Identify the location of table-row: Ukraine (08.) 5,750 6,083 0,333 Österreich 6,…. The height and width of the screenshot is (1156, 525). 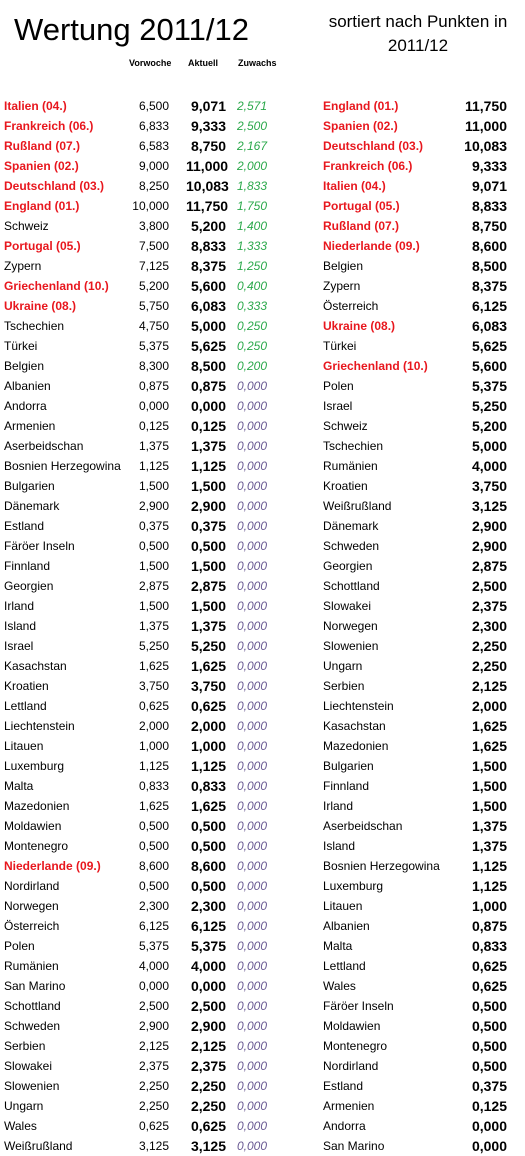
(262, 306).